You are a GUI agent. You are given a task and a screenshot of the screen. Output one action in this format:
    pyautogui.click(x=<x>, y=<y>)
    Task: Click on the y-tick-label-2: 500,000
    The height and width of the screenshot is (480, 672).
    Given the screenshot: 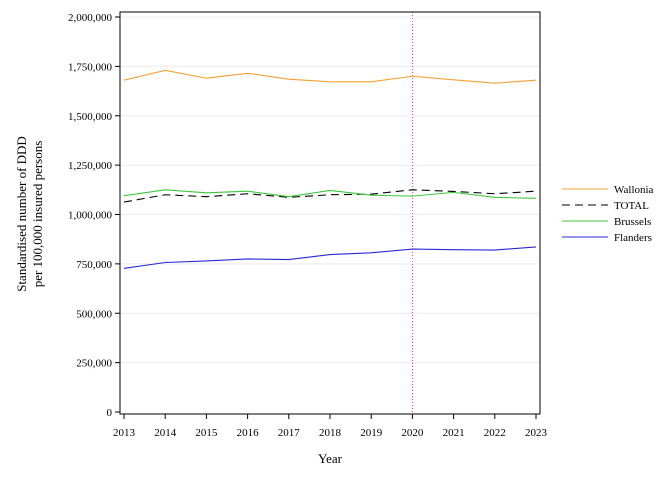 What is the action you would take?
    pyautogui.click(x=94, y=314)
    